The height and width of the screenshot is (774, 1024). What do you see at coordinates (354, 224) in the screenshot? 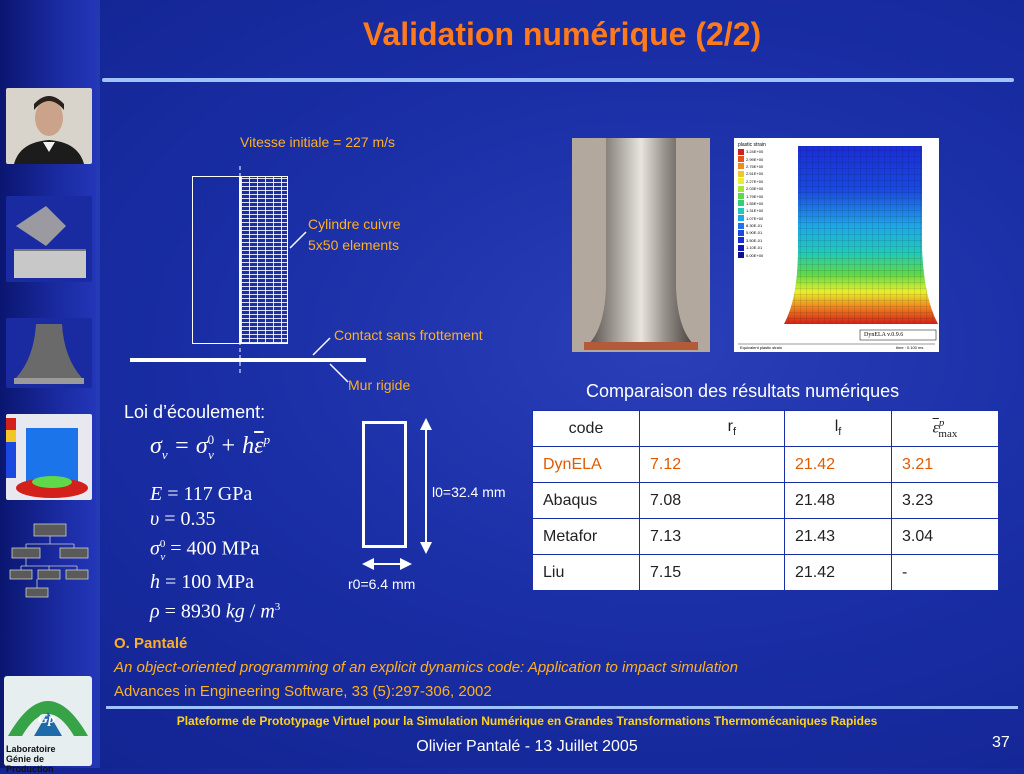
I see `cylinder-label-line1: Cylindre cuivre` at bounding box center [354, 224].